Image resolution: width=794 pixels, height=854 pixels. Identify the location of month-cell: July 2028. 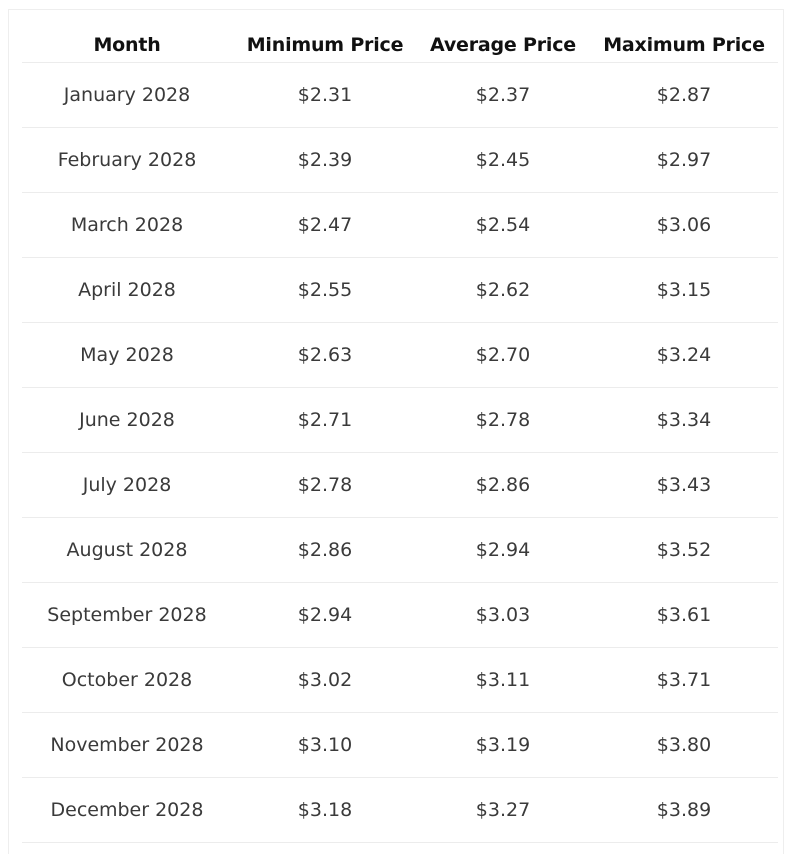
(127, 485).